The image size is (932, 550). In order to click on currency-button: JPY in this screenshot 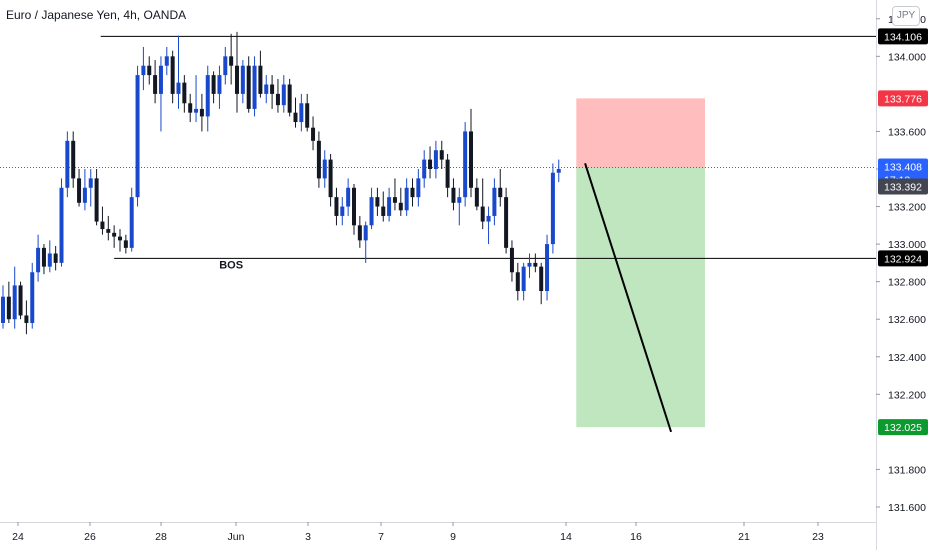, I will do `click(906, 16)`.